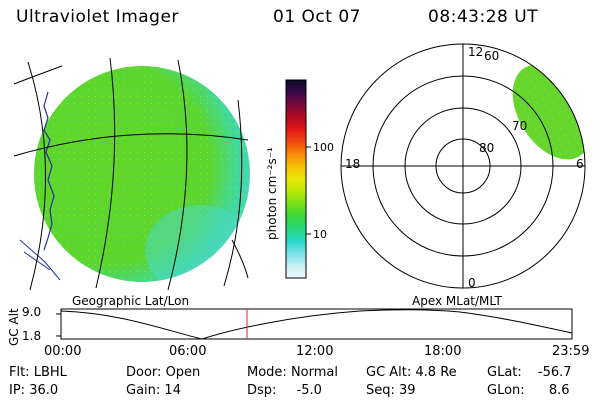  I want to click on status-glat-label: GLat:, so click(504, 372).